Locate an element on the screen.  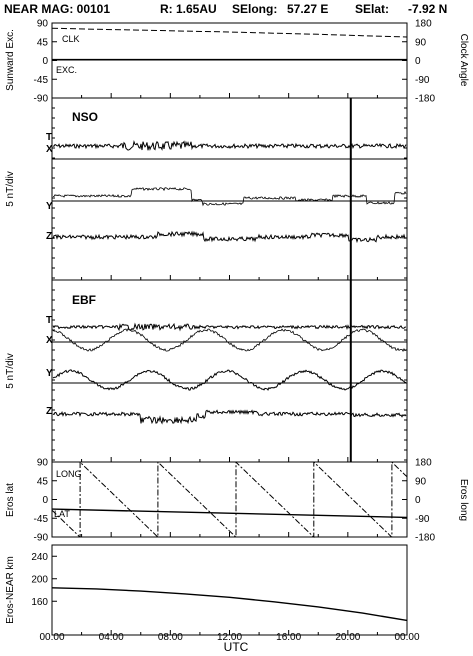
ytick-label-0-3: -45 is located at coordinates (41, 80).